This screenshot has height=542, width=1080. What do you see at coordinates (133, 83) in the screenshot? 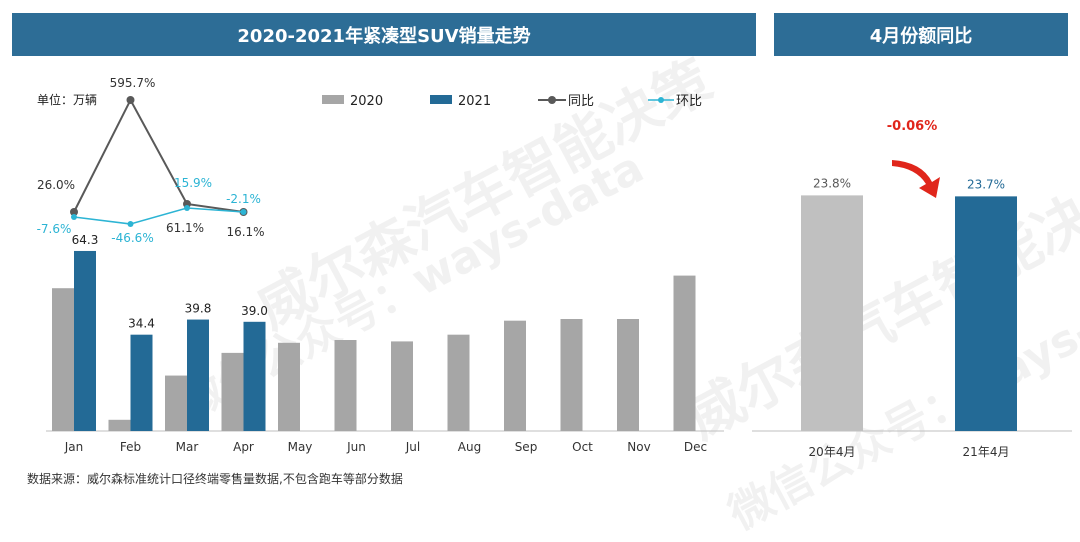
I see `yoy-label: 595.7%` at bounding box center [133, 83].